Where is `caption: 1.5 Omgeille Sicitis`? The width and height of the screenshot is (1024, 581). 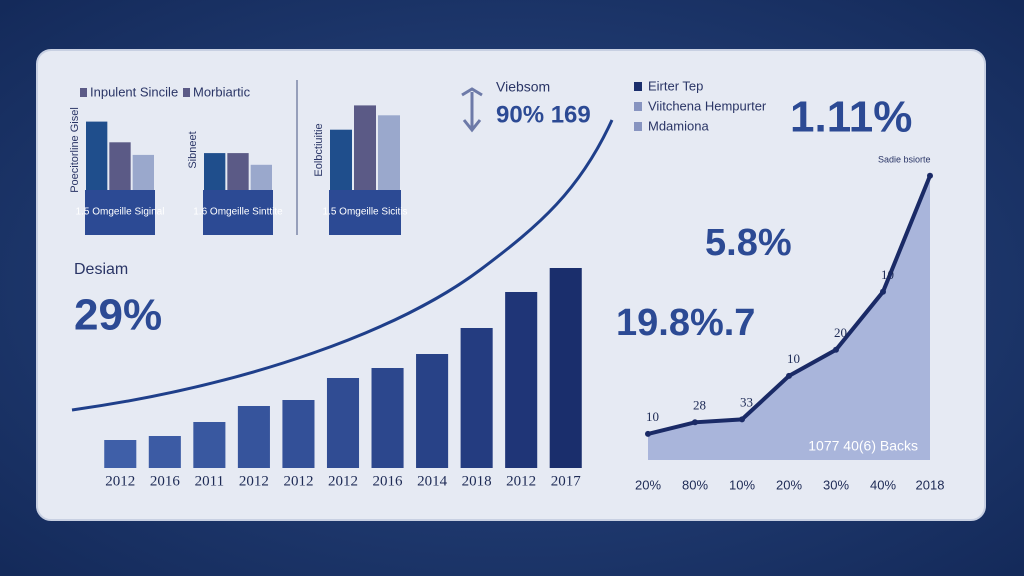
caption: 1.5 Omgeille Sicitis is located at coordinates (364, 212).